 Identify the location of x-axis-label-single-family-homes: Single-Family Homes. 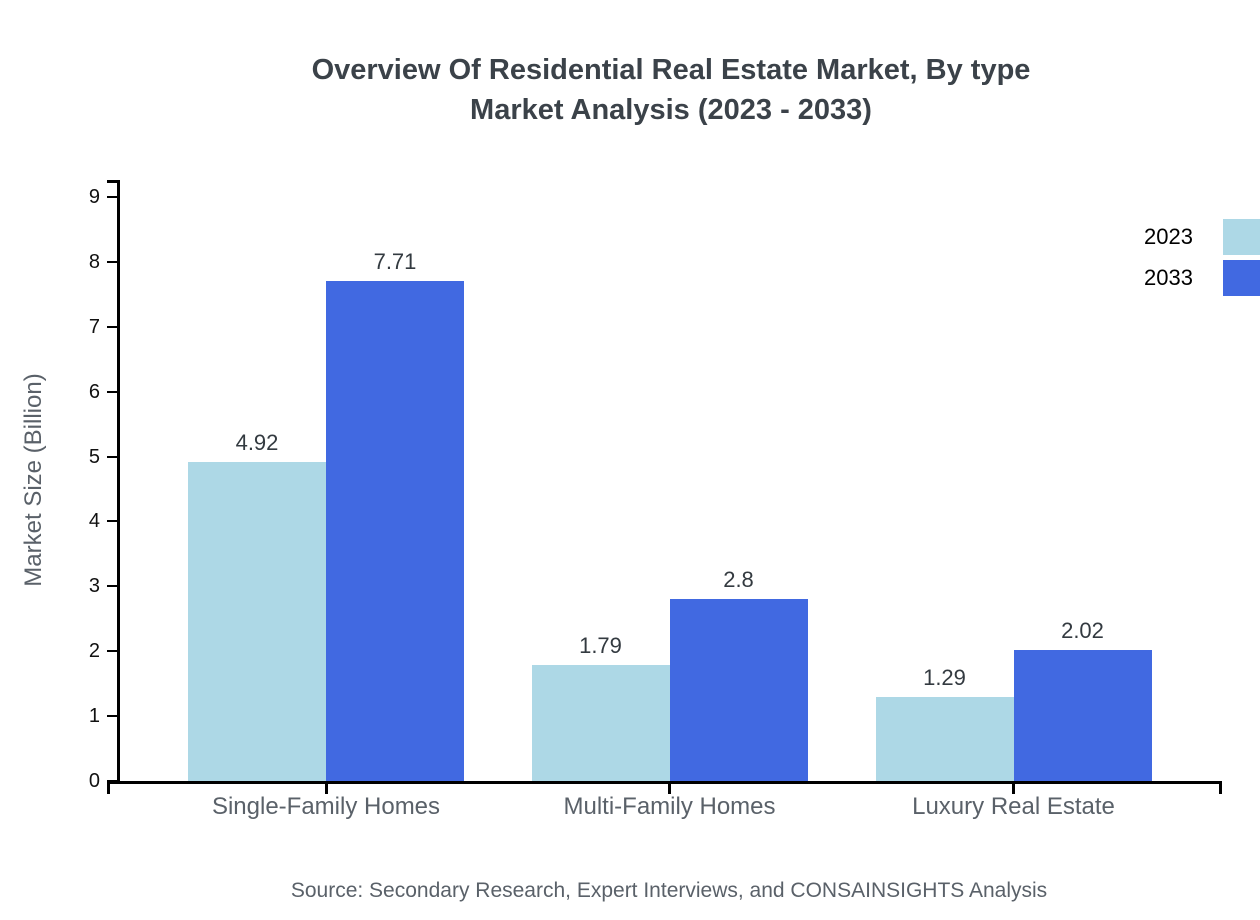
(326, 806).